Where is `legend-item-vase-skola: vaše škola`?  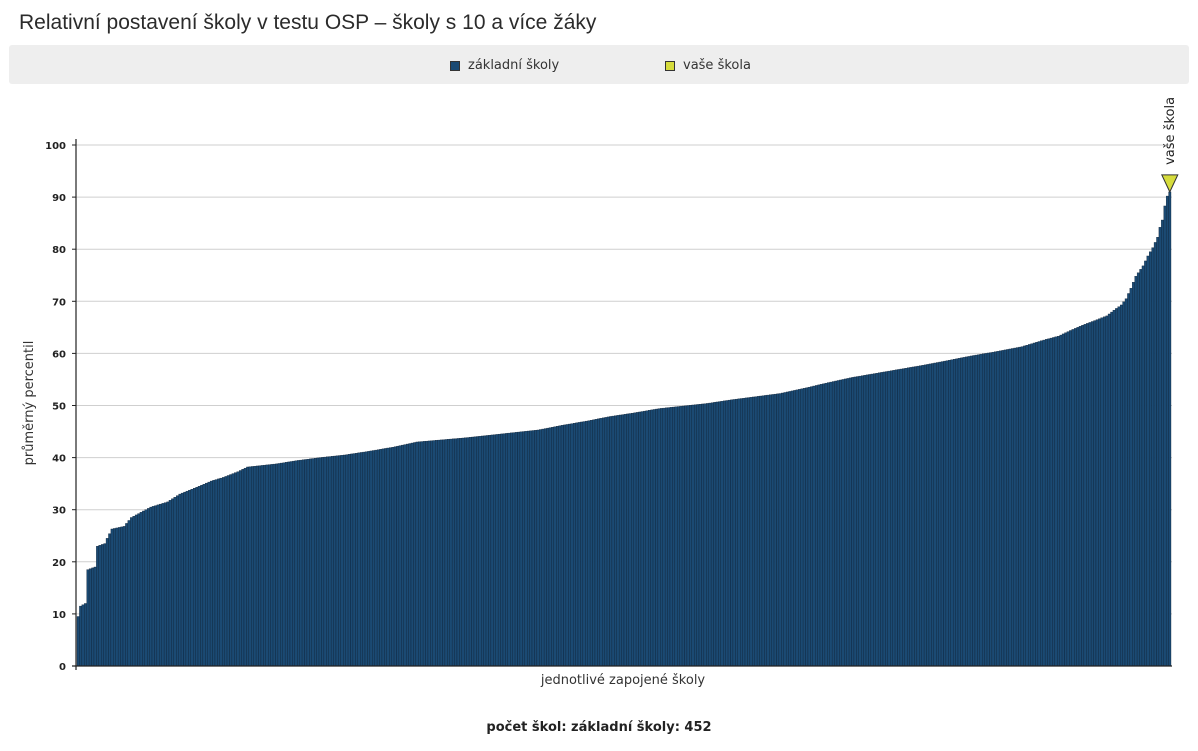 legend-item-vase-skola: vaše škola is located at coordinates (708, 65).